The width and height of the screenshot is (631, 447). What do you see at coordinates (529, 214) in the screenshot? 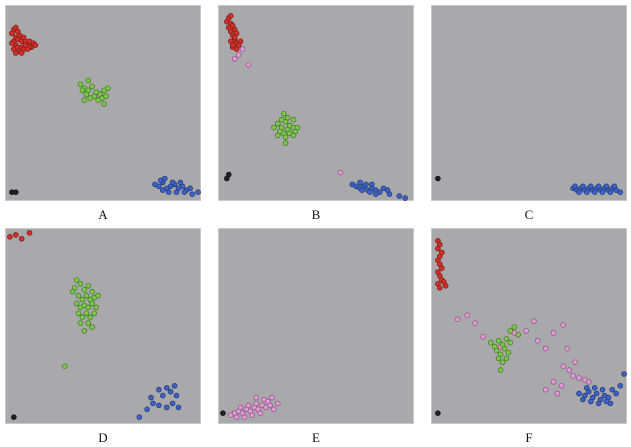
I see `panel-label-c: C` at bounding box center [529, 214].